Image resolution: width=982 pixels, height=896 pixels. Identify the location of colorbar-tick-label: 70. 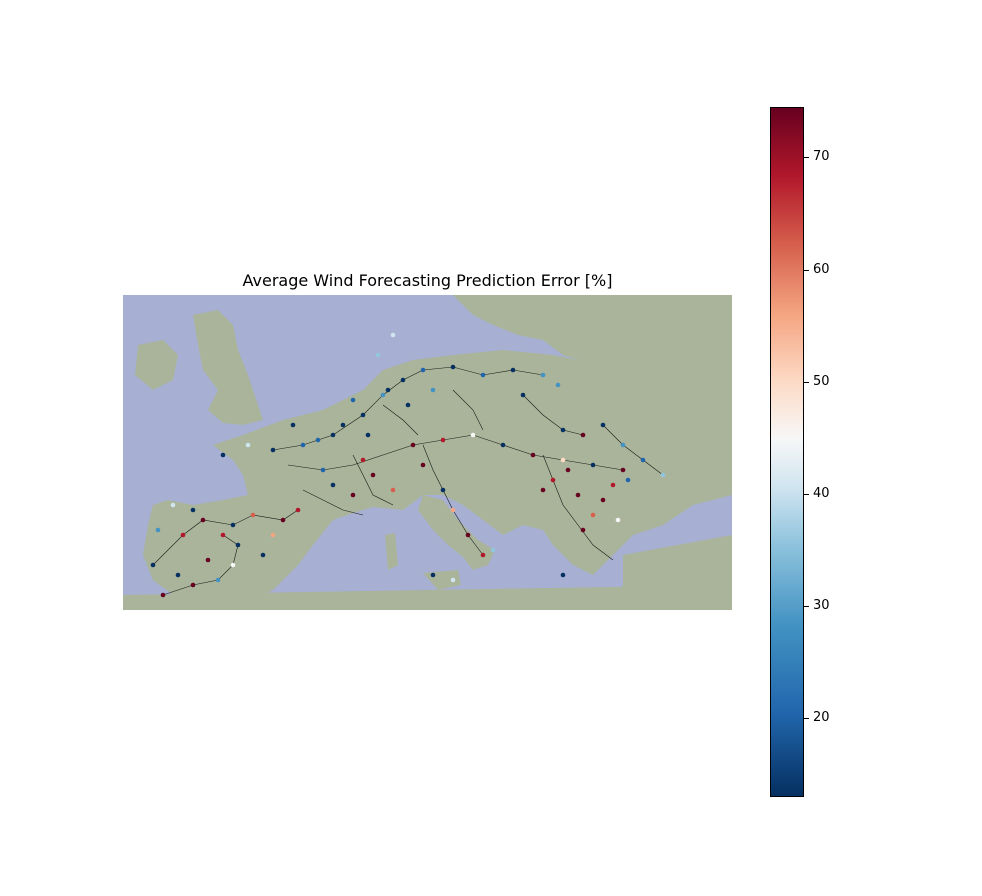
(821, 157).